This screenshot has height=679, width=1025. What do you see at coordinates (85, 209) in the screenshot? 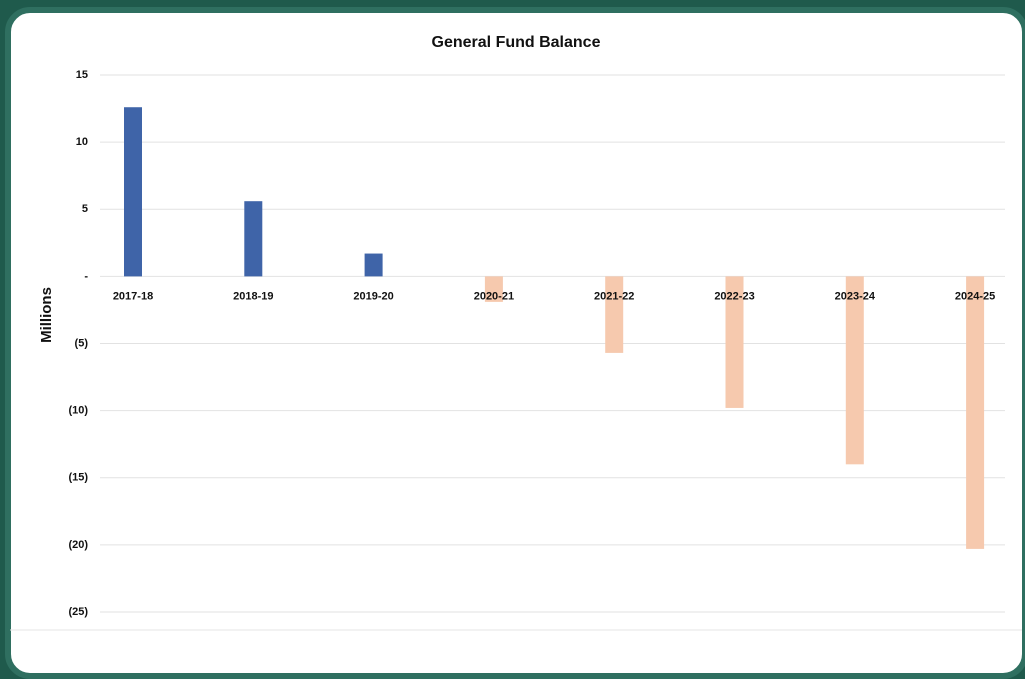
I see `y-tick-label: 5` at bounding box center [85, 209].